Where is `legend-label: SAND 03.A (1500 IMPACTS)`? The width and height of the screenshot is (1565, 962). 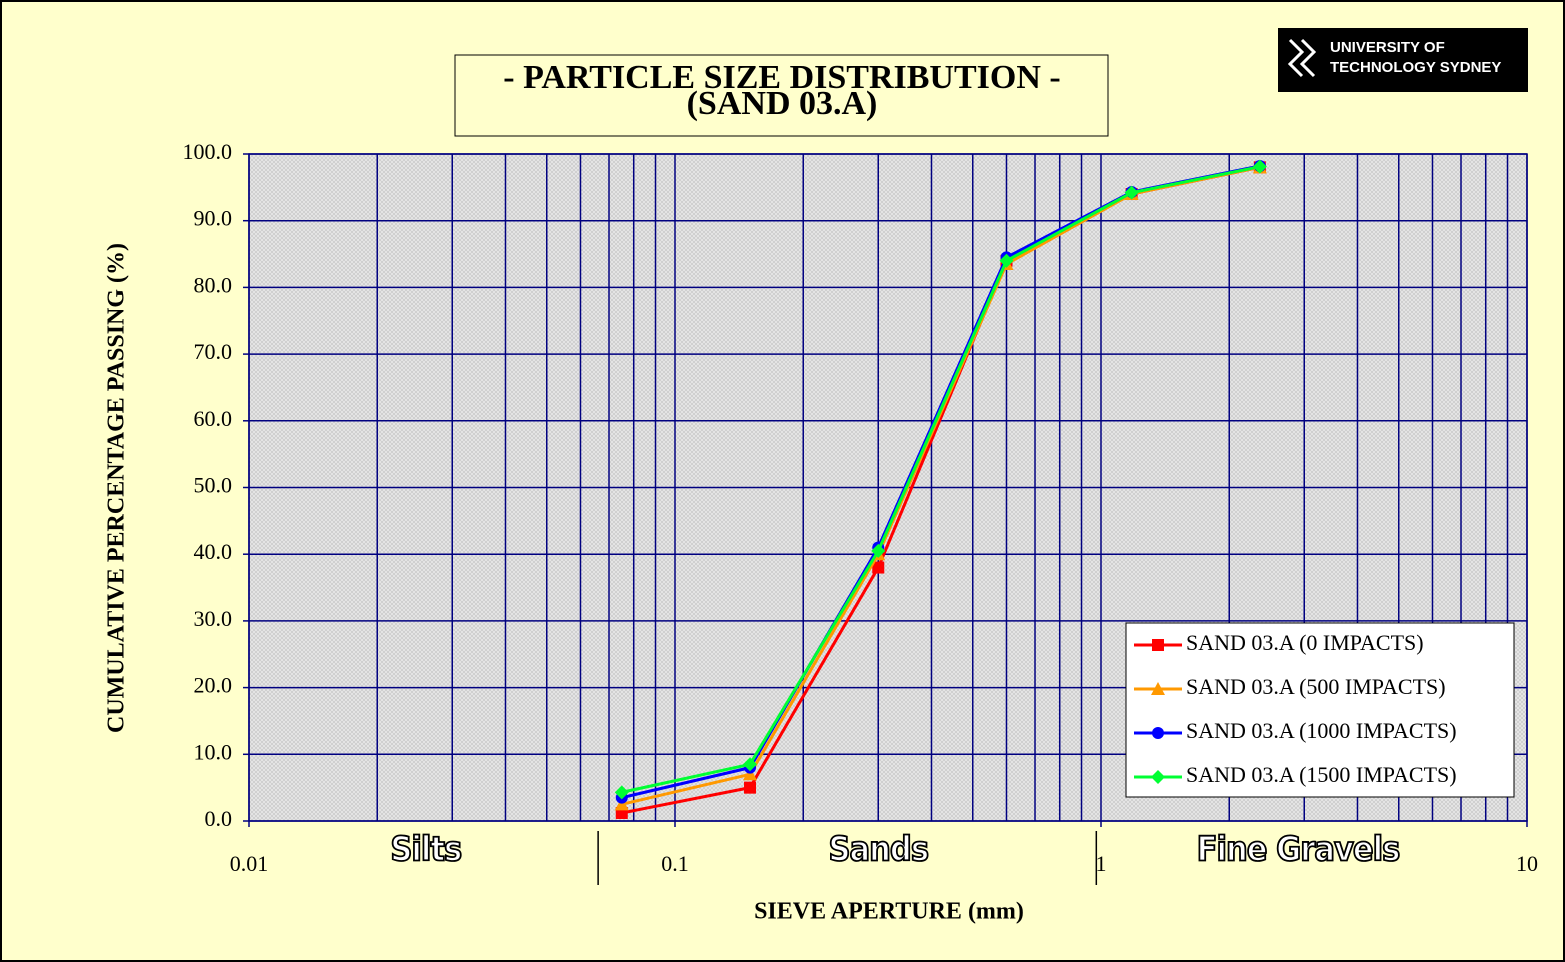
legend-label: SAND 03.A (1500 IMPACTS) is located at coordinates (1321, 774).